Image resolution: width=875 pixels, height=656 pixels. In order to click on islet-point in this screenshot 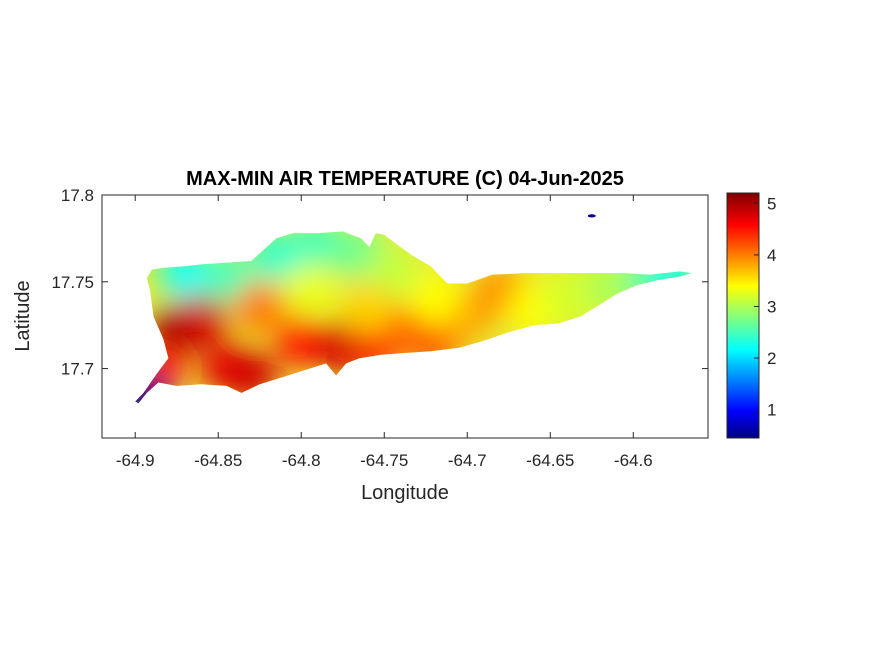, I will do `click(591, 216)`.